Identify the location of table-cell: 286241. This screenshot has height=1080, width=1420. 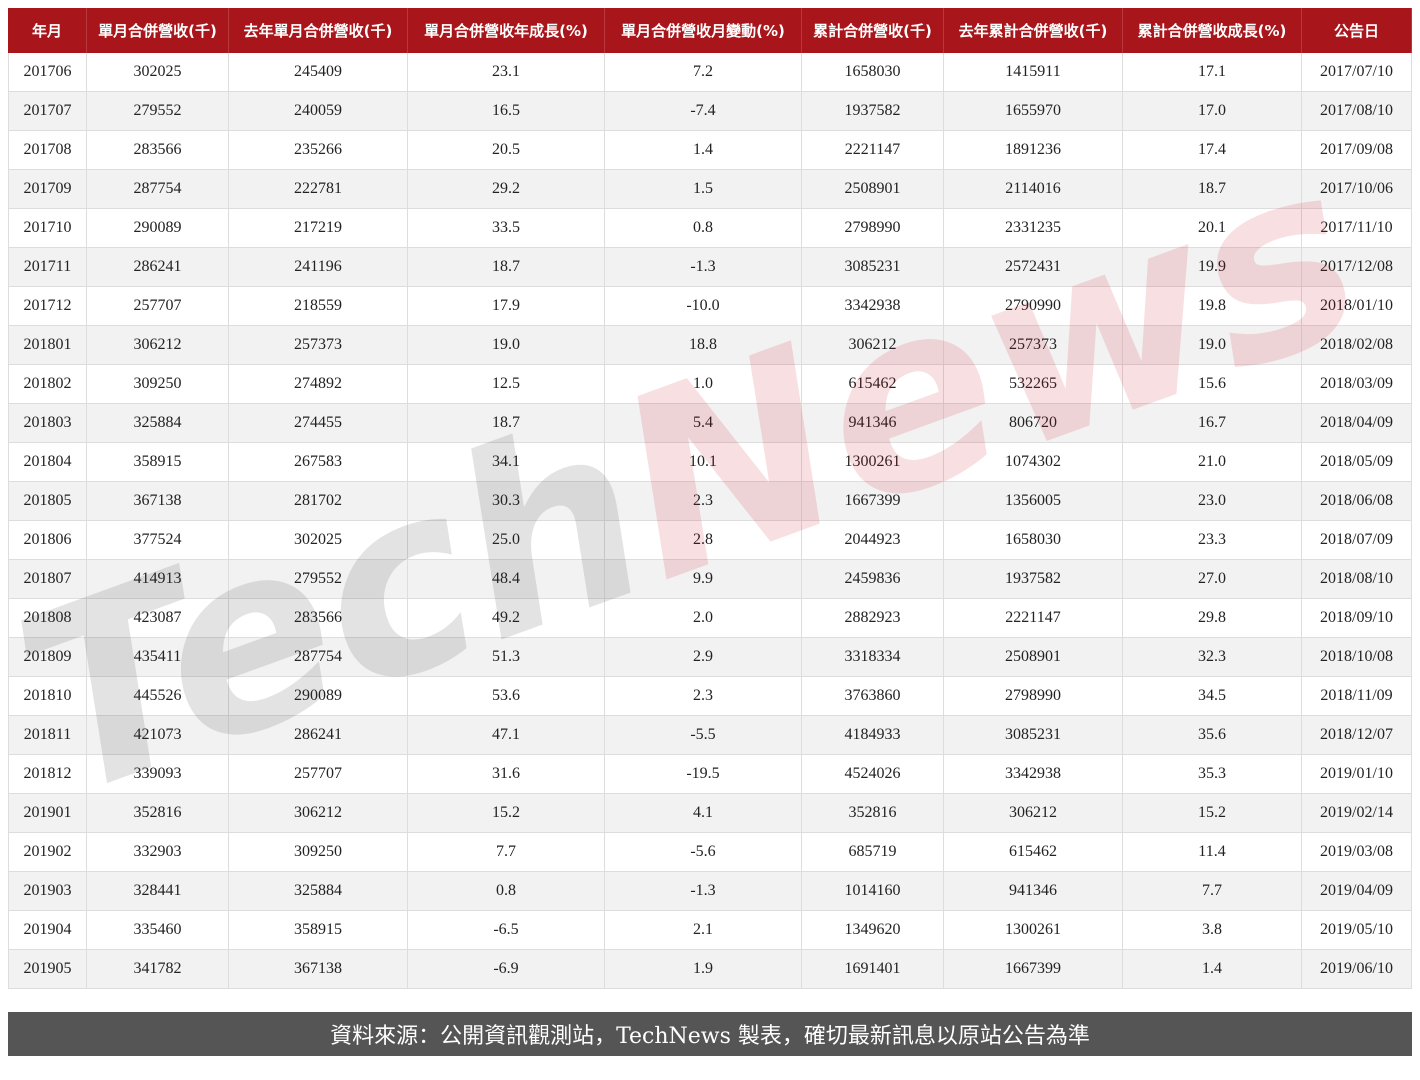
(158, 267).